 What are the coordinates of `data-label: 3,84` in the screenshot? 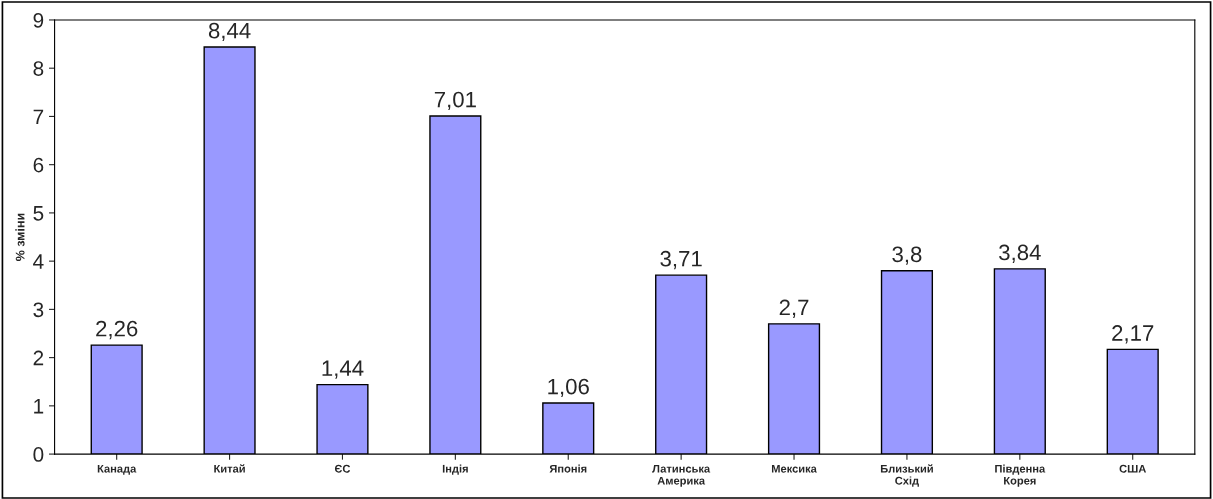 It's located at (1020, 253).